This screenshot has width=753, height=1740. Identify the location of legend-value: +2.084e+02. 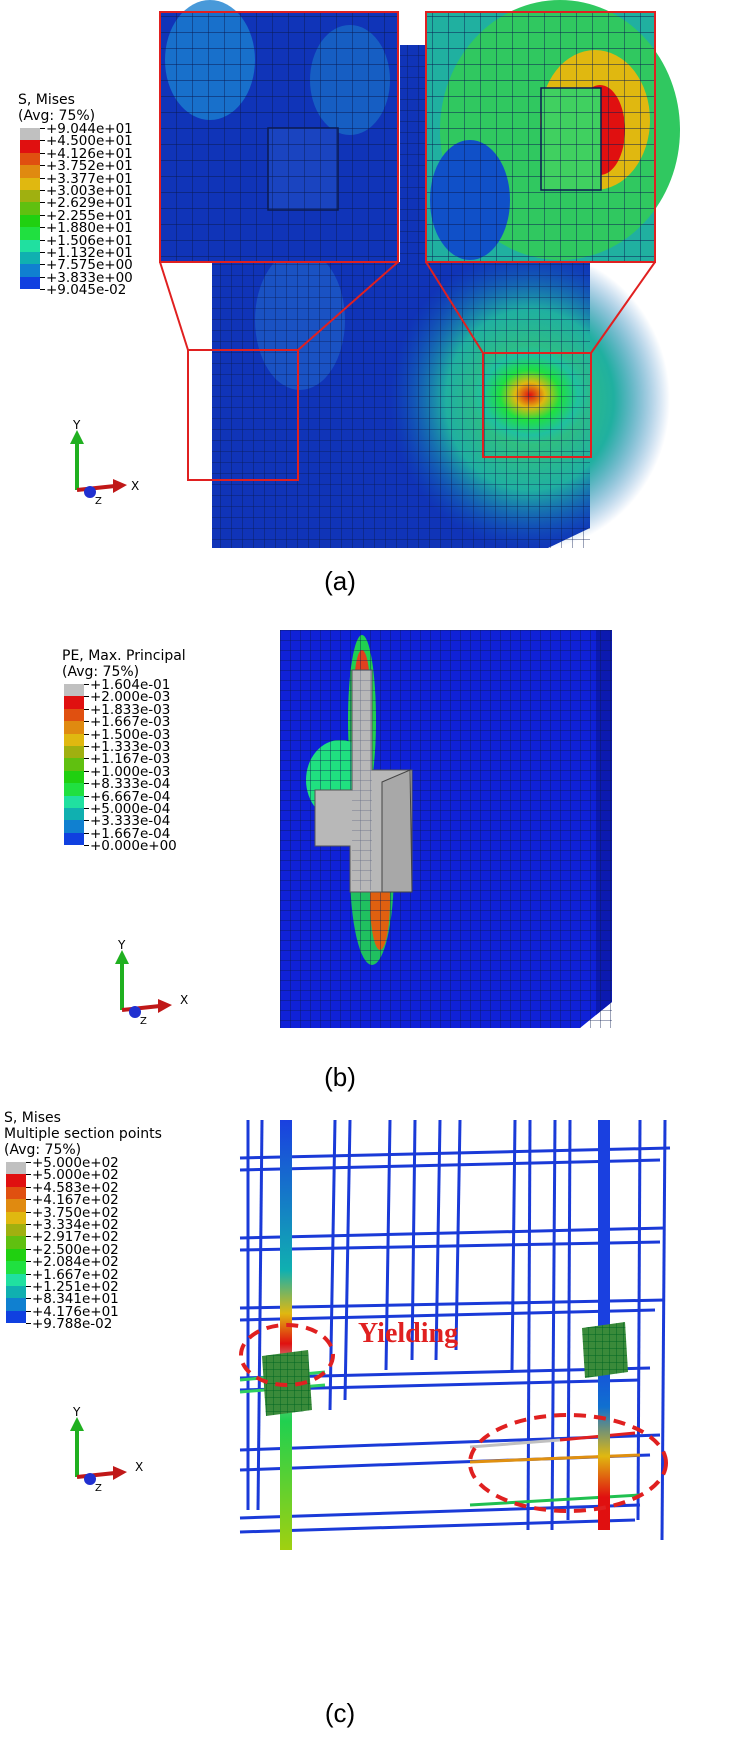
(75, 1262).